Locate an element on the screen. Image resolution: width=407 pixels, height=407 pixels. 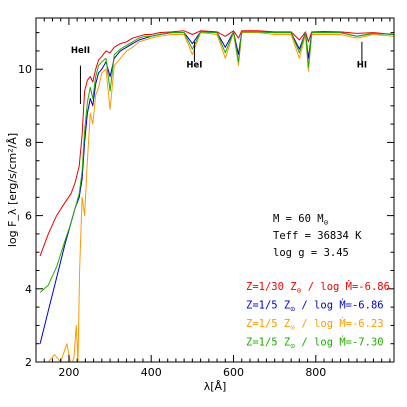
x-tick-label: 800 is located at coordinates (315, 372).